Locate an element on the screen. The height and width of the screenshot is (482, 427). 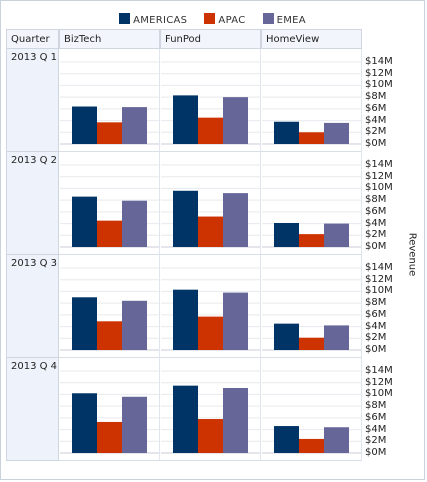
bar-americas-biztech-q3 is located at coordinates (84, 323).